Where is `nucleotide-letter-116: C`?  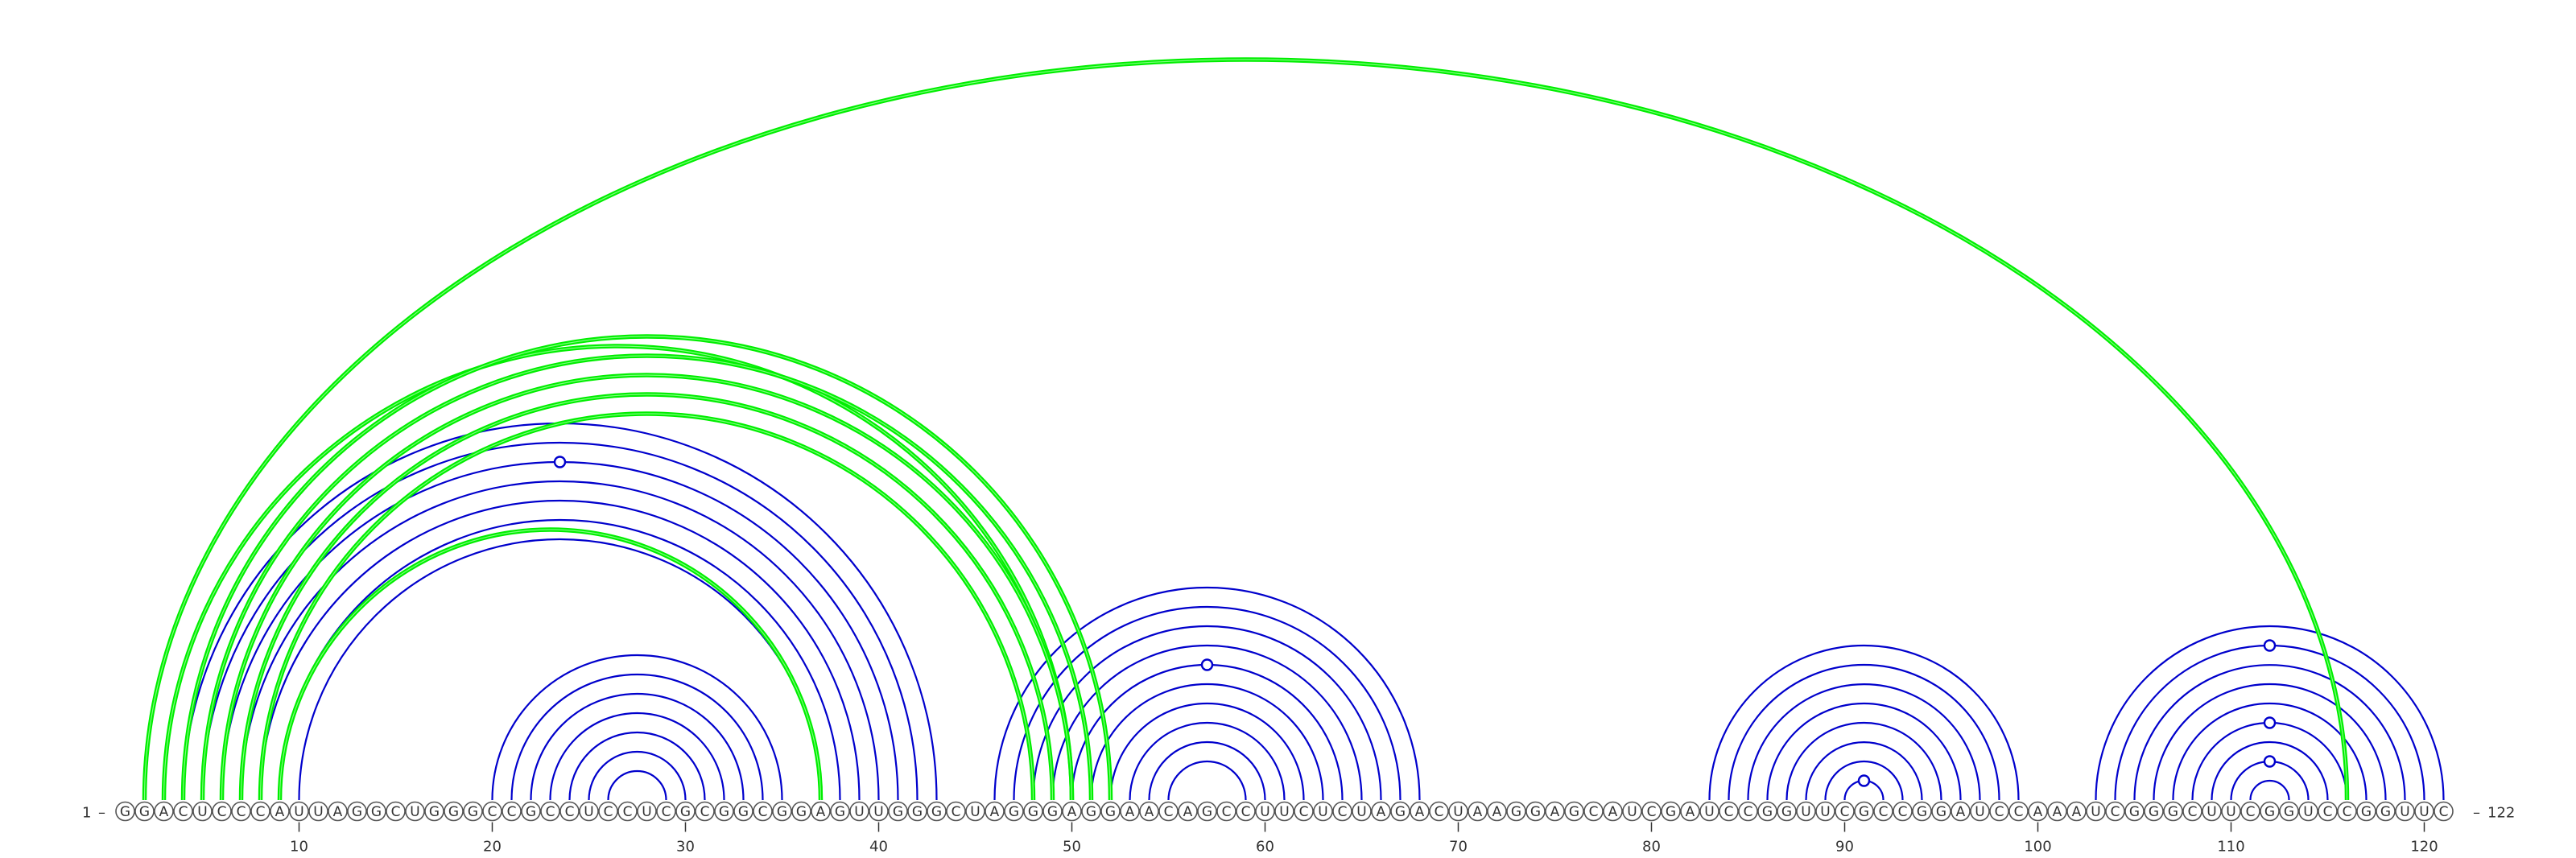
nucleotide-letter-116: C is located at coordinates (2347, 812).